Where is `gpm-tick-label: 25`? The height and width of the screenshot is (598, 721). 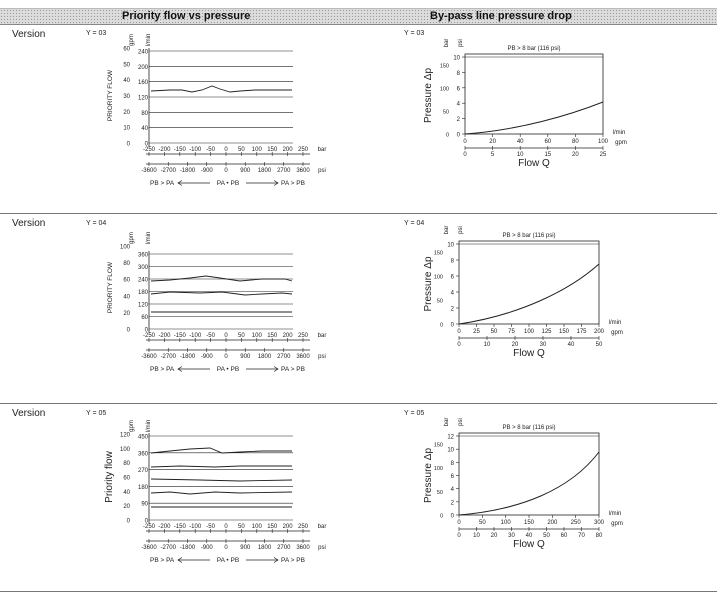 gpm-tick-label: 25 is located at coordinates (603, 155).